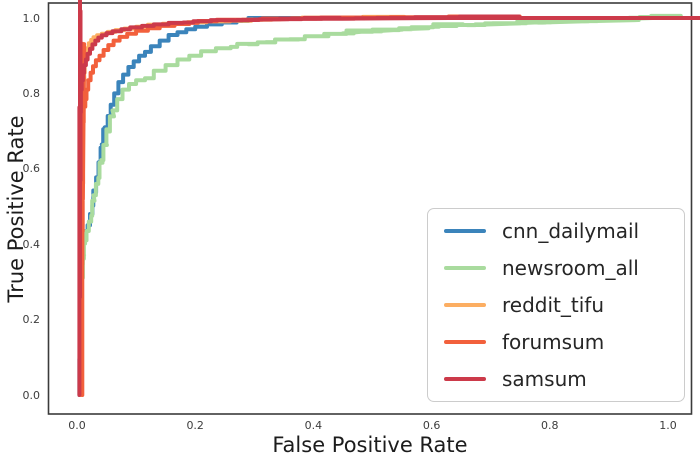 The image size is (700, 459). I want to click on legend-item-newsroom_all: newsroom_all, so click(556, 268).